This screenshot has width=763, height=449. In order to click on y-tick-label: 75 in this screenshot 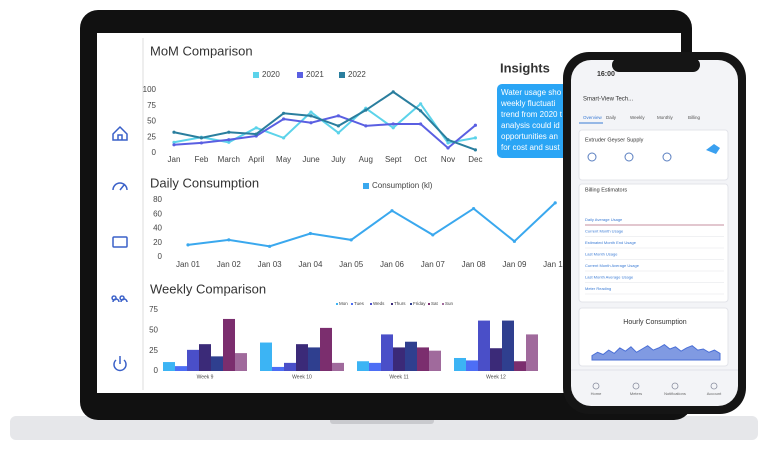, I will do `click(153, 309)`.